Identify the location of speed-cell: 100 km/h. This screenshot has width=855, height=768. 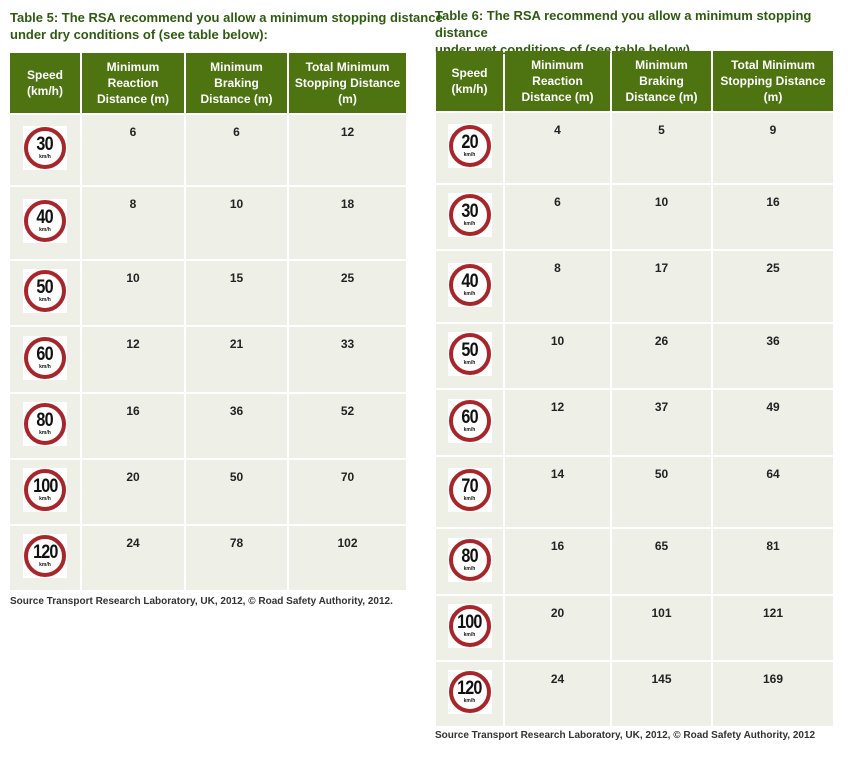
(45, 492).